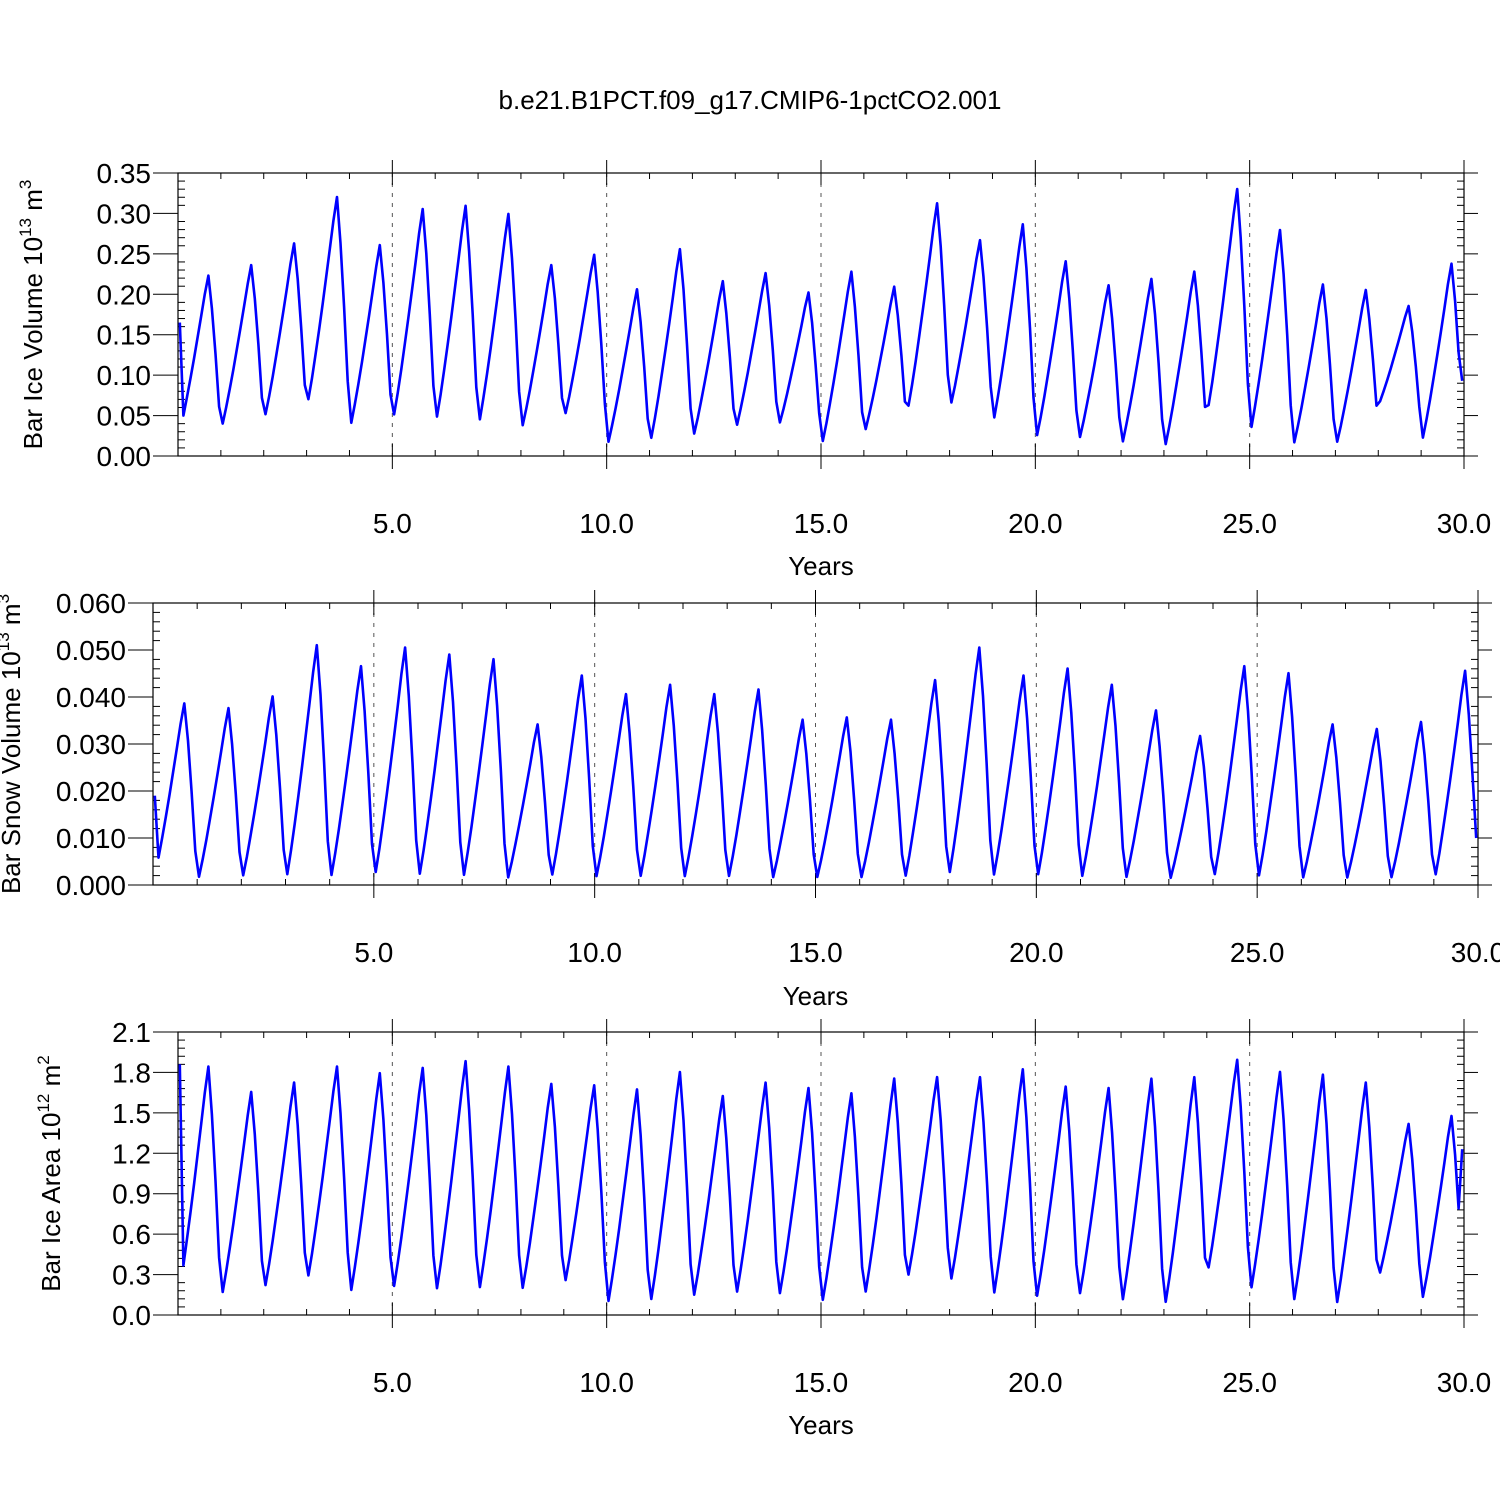 The width and height of the screenshot is (1500, 1500). Describe the element at coordinates (91, 650) in the screenshot. I see `y-tick-label: 0.050` at that location.